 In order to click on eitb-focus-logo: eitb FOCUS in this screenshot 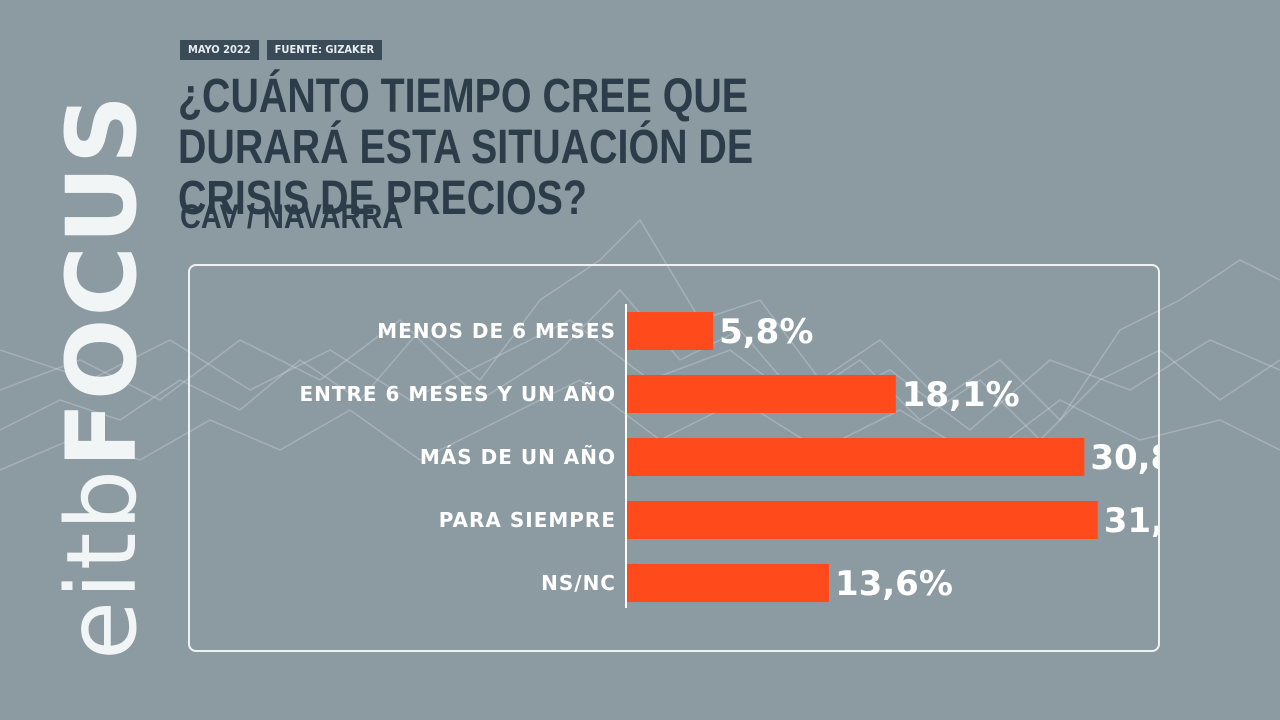, I will do `click(102, 376)`.